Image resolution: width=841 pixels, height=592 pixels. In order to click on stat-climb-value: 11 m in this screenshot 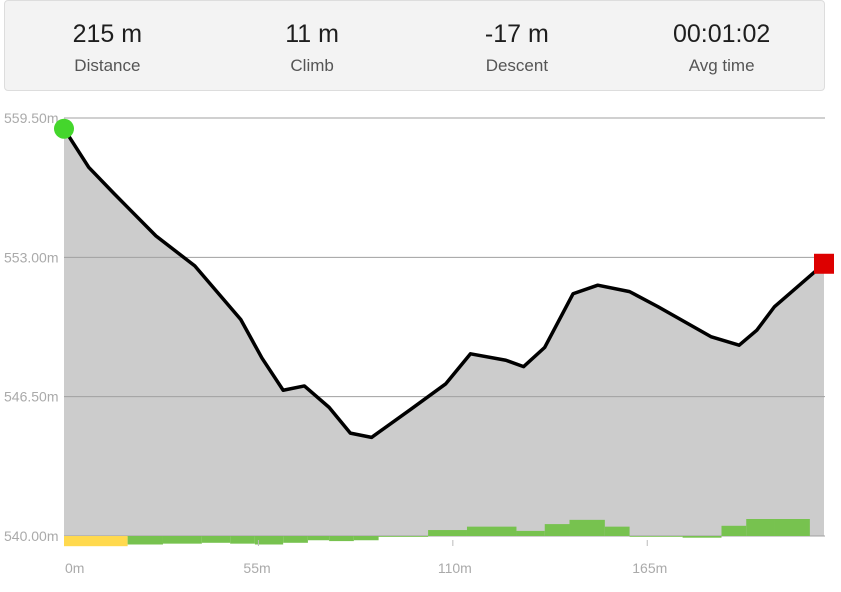, I will do `click(312, 34)`.